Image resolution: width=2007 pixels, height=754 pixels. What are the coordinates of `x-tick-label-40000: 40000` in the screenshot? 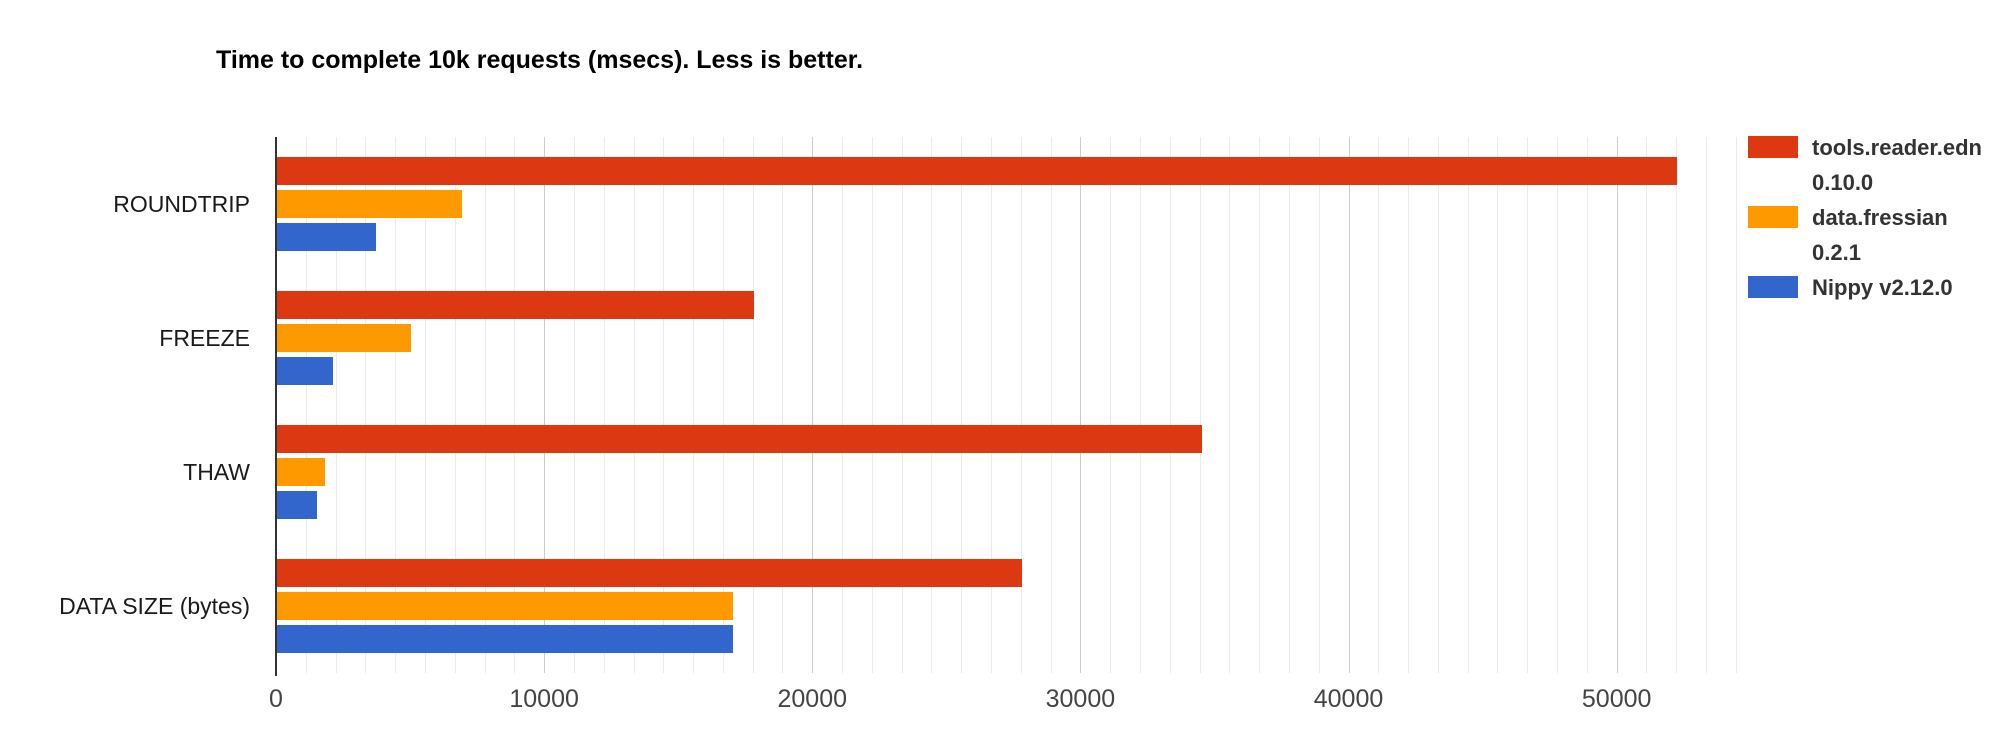 It's located at (1348, 699).